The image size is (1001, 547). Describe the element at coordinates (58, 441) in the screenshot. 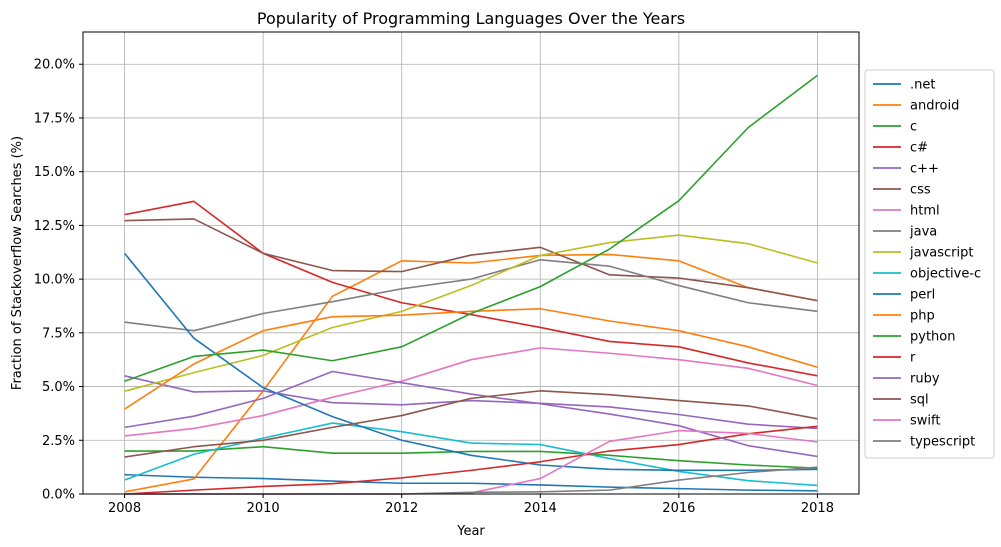

I see `y-tick-label: 2.5%` at that location.